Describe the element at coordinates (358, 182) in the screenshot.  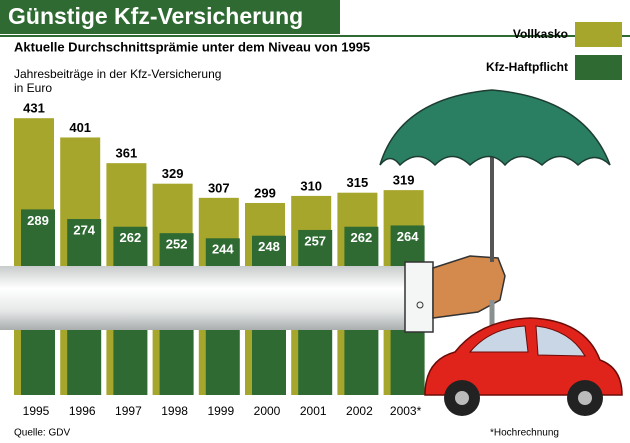
I see `value-label: 315` at that location.